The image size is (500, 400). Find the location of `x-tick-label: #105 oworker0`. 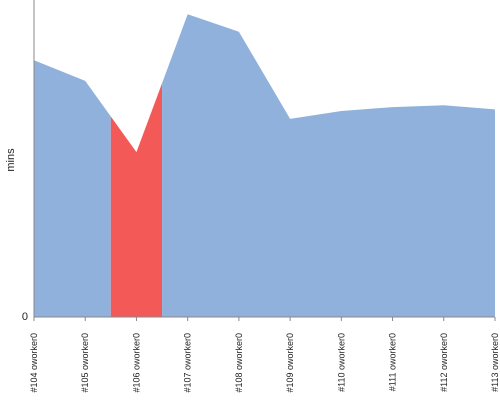

x-tick-label: #105 oworker0 is located at coordinates (85, 363).